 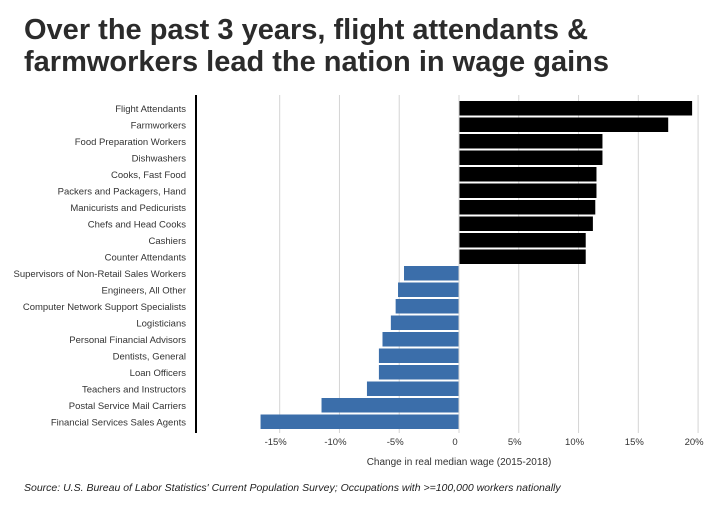 What do you see at coordinates (100, 274) in the screenshot?
I see `category-label-10: Supervisors of Non-Retail Sales Workers` at bounding box center [100, 274].